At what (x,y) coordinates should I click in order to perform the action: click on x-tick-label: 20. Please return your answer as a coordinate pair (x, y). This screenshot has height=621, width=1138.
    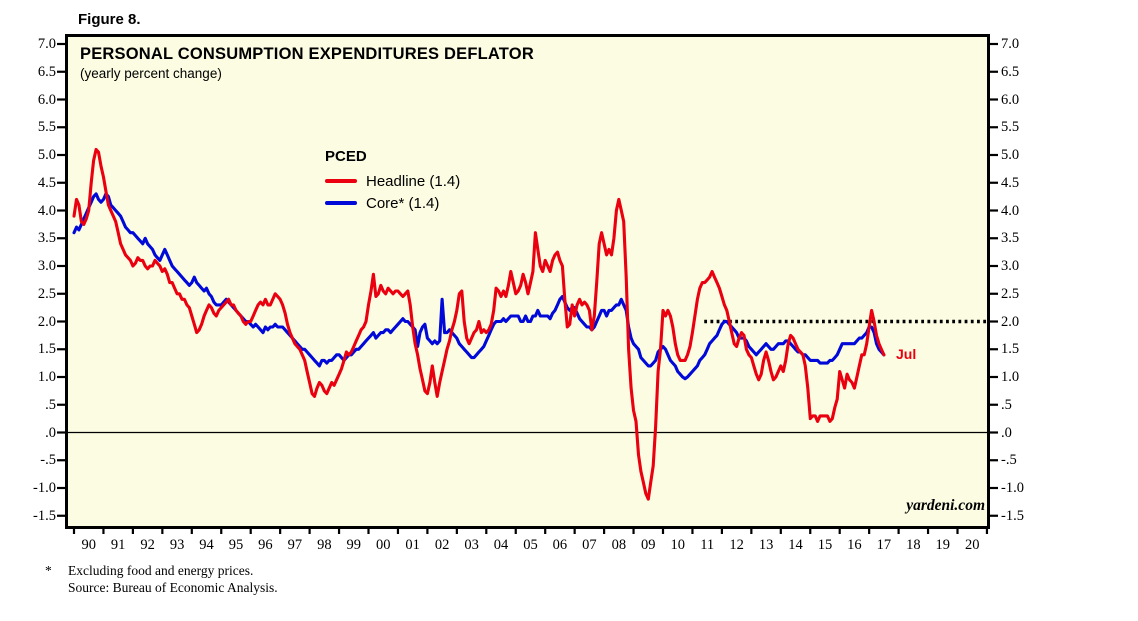
    Looking at the image, I should click on (972, 545).